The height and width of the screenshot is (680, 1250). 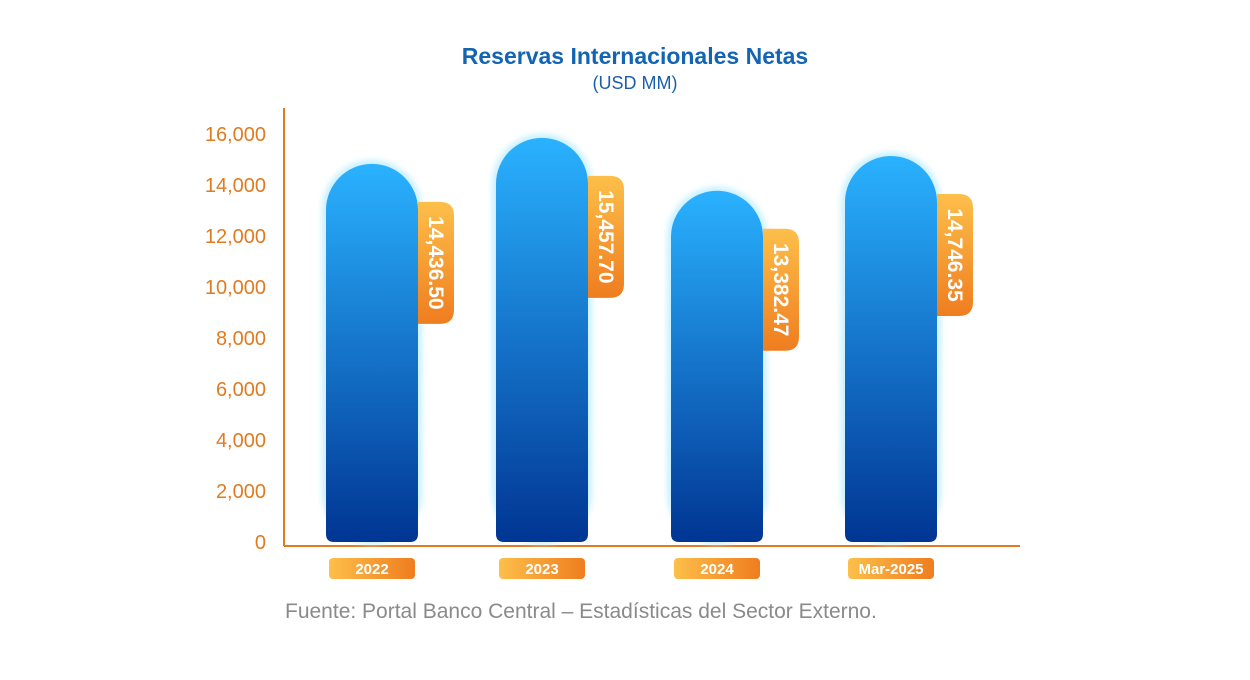 What do you see at coordinates (241, 390) in the screenshot?
I see `y-tick-label: 6,000` at bounding box center [241, 390].